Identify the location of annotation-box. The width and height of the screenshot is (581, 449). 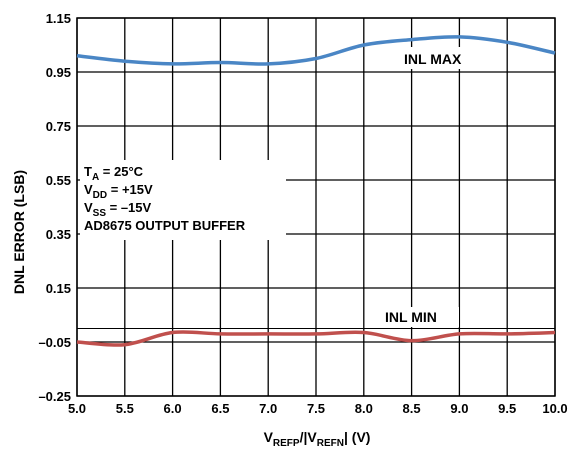
(183, 200).